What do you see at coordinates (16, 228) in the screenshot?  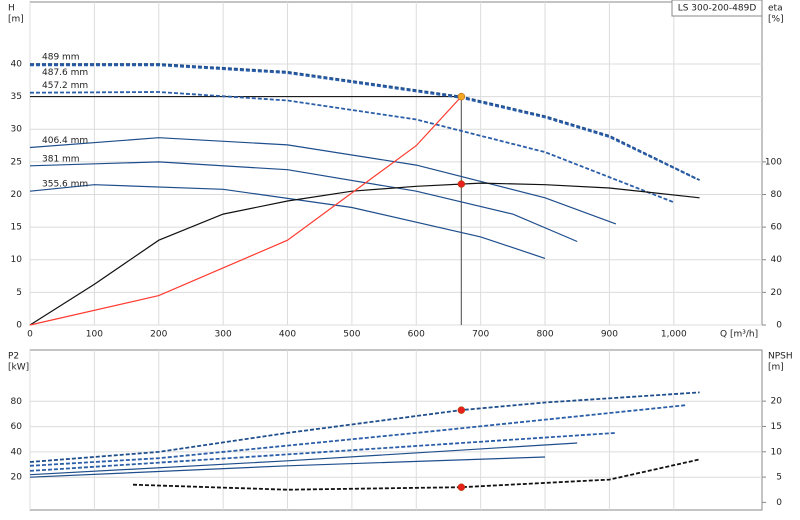 I see `y-tick-label: 15` at bounding box center [16, 228].